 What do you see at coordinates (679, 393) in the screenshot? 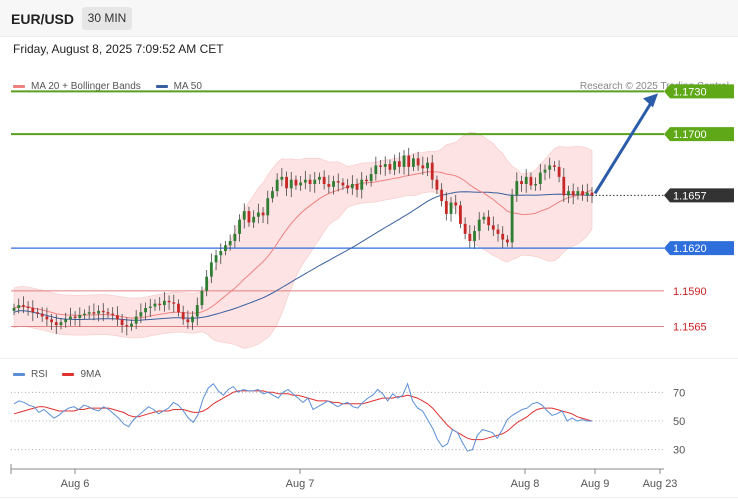
I see `rsi-tick-70: 70` at bounding box center [679, 393].